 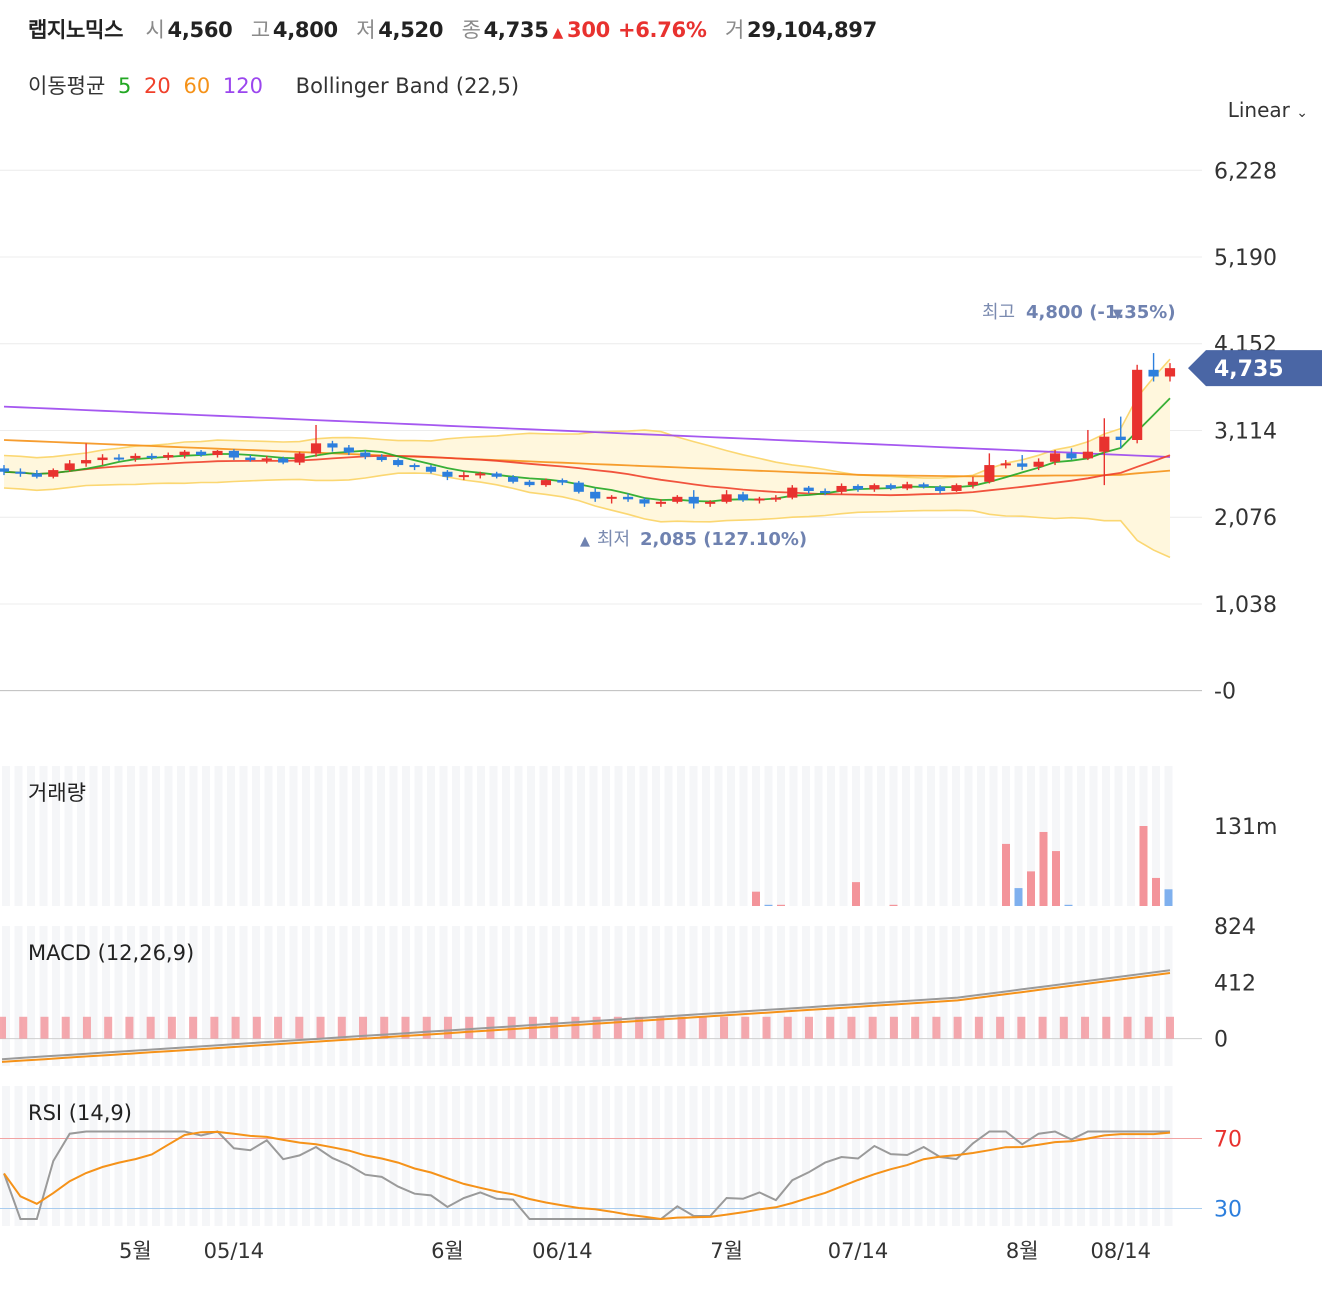 I want to click on x-axis-label: 07/14, so click(x=858, y=1251).